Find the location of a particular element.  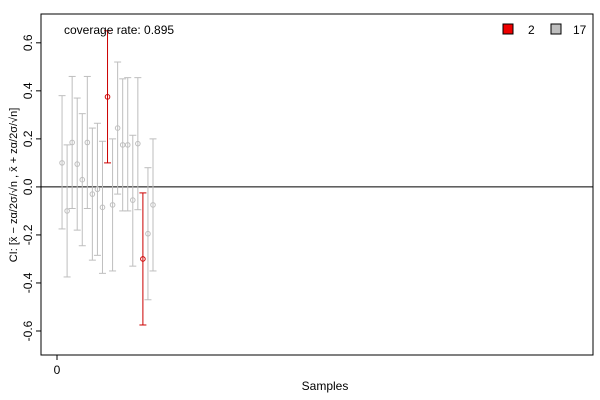

legend-swatch-missed is located at coordinates (508, 29).